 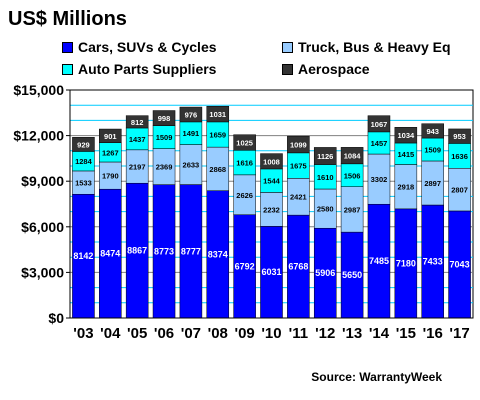 What do you see at coordinates (147, 69) in the screenshot?
I see `legend-label-parts: Auto Parts Suppliers` at bounding box center [147, 69].